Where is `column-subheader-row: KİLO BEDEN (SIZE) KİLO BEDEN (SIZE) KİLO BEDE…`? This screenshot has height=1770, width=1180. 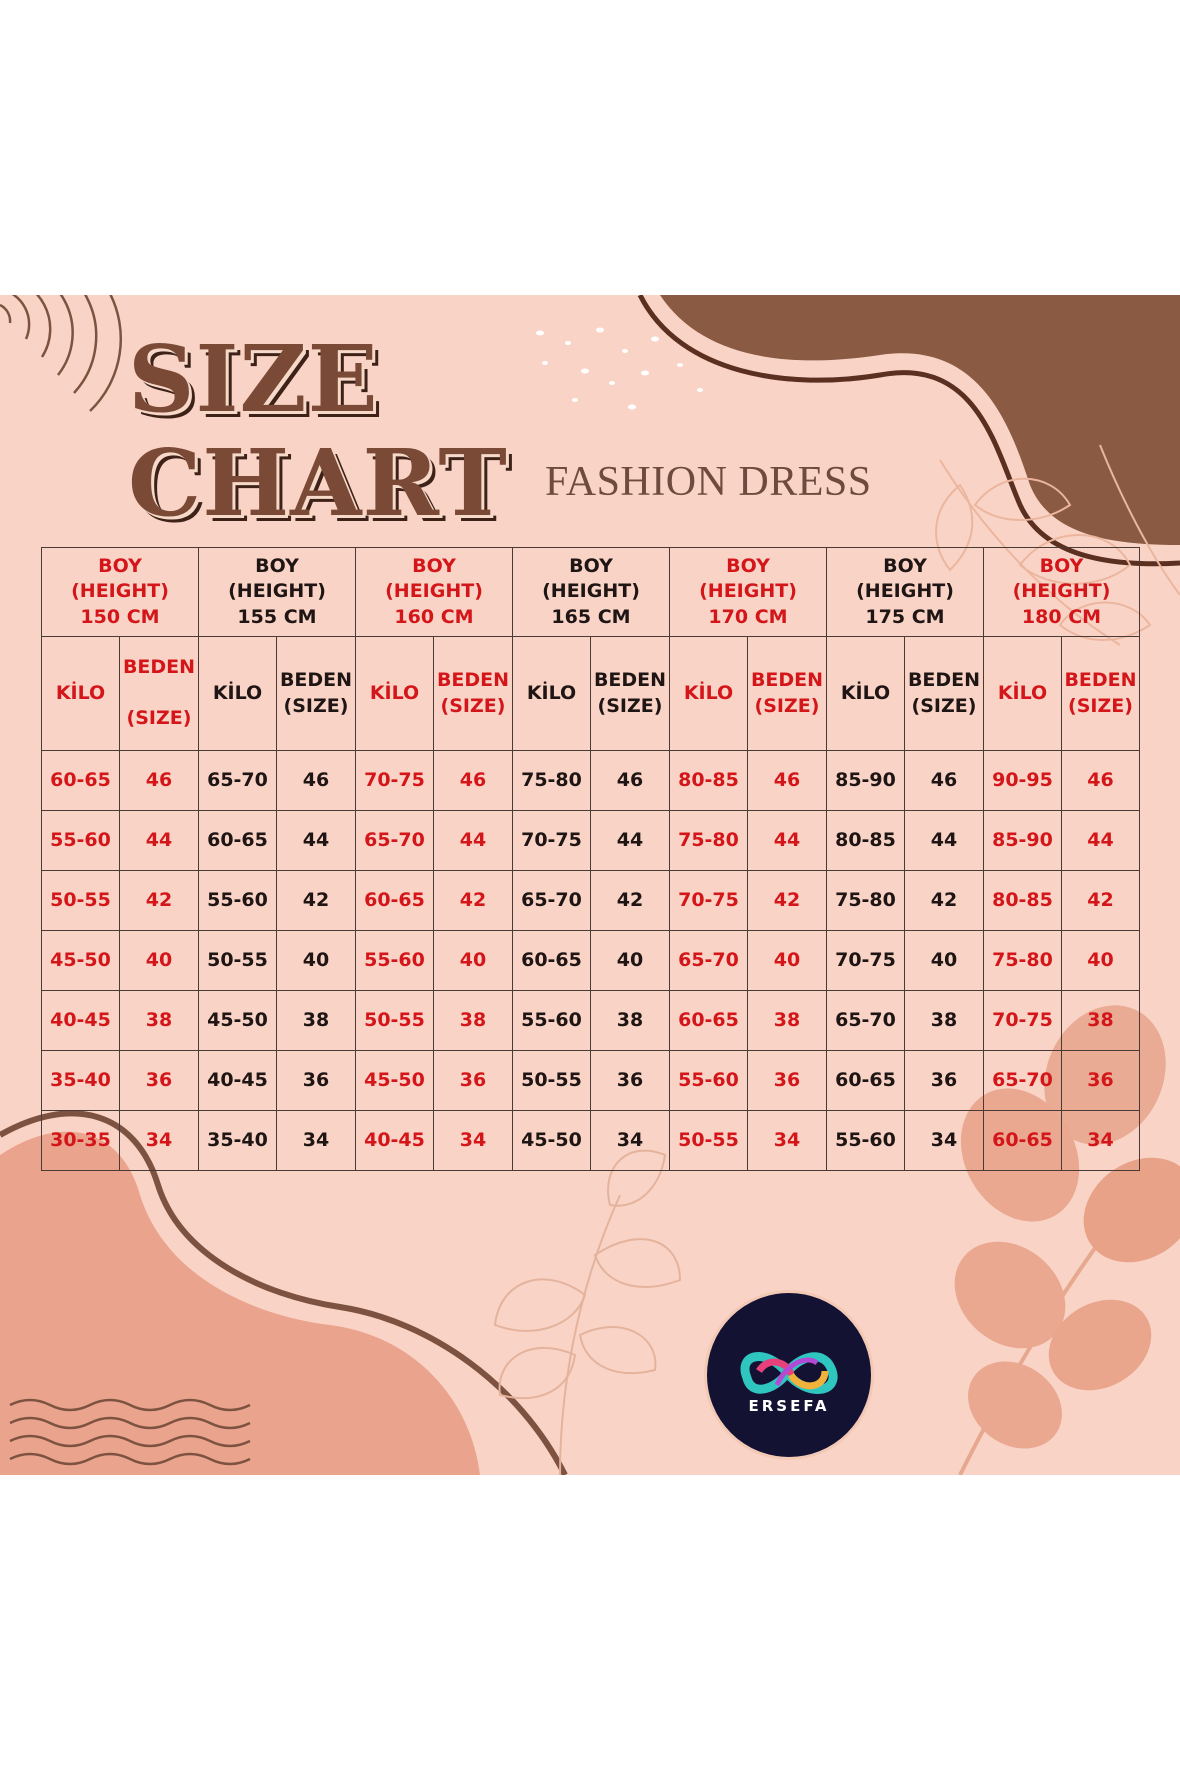
column-subheader-row: KİLO BEDEN (SIZE) KİLO BEDEN (SIZE) KİLO BEDE… is located at coordinates (590, 693).